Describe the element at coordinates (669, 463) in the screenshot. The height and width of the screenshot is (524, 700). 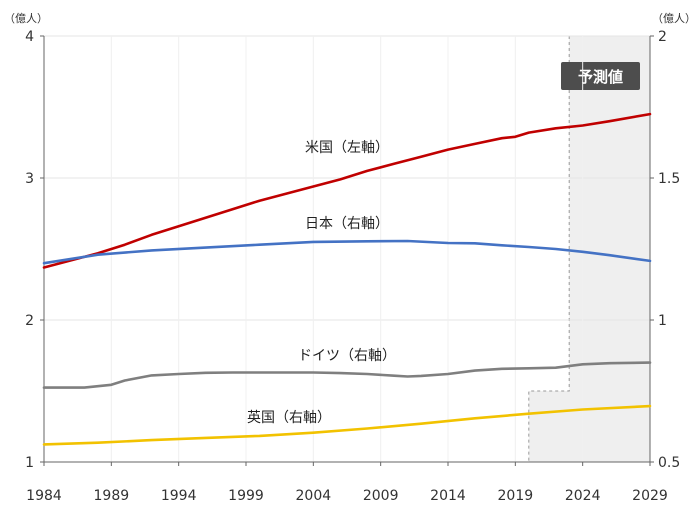
I see `right-tick-label: 0.5` at that location.